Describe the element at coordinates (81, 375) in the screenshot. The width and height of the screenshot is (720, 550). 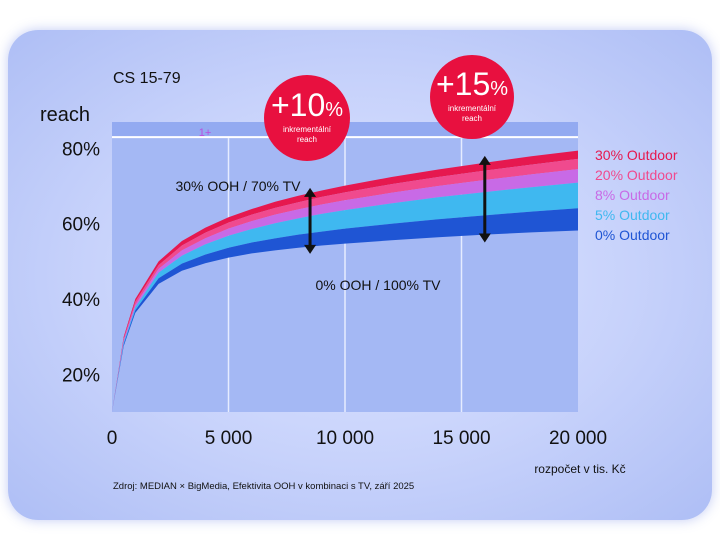
I see `y-tick-label: 20%` at that location.